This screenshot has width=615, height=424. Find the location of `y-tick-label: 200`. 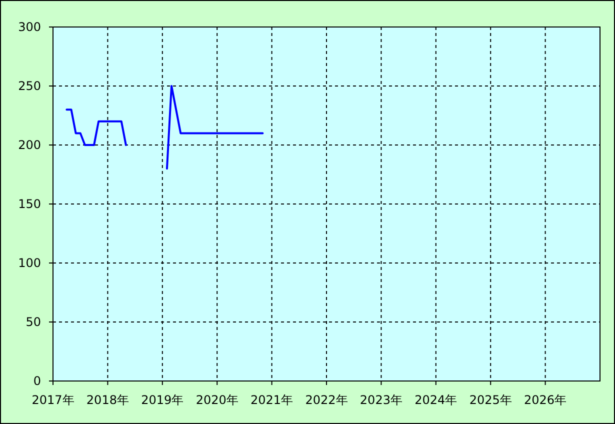

y-tick-label: 200 is located at coordinates (29, 145).